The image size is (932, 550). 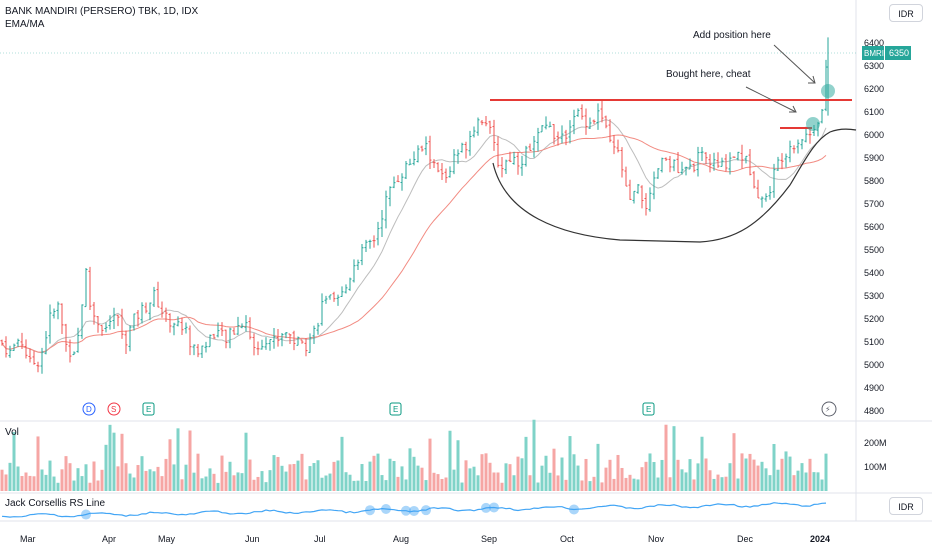 What do you see at coordinates (906, 13) in the screenshot?
I see `currency-button: IDR` at bounding box center [906, 13].